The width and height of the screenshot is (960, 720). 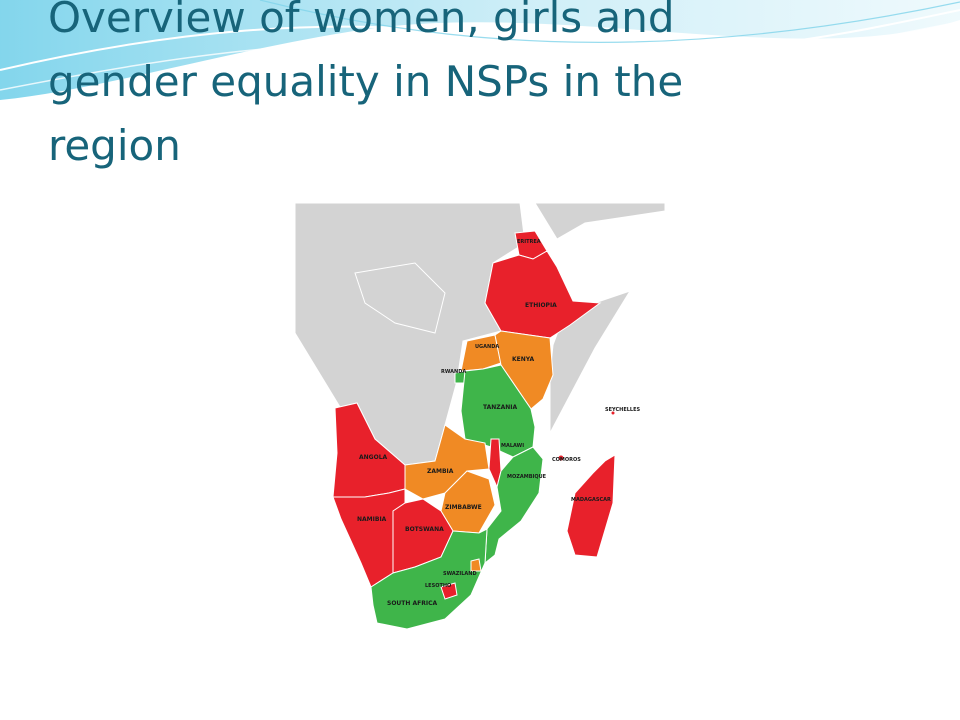 What do you see at coordinates (366, 81) in the screenshot?
I see `title-line-2: gender equality in NSPs in the` at bounding box center [366, 81].